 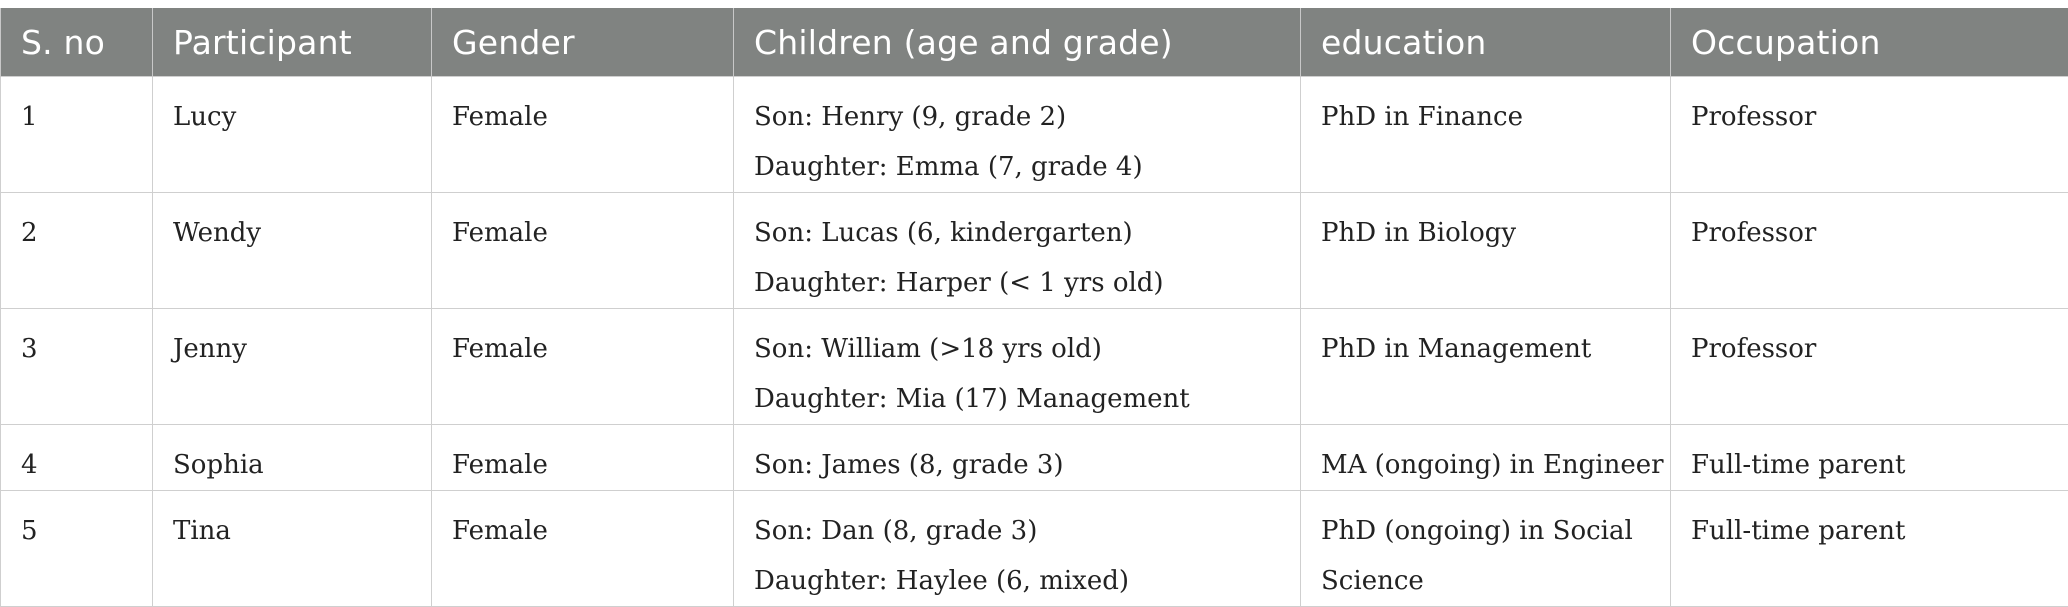 I want to click on cell-sno: 2, so click(x=77, y=251).